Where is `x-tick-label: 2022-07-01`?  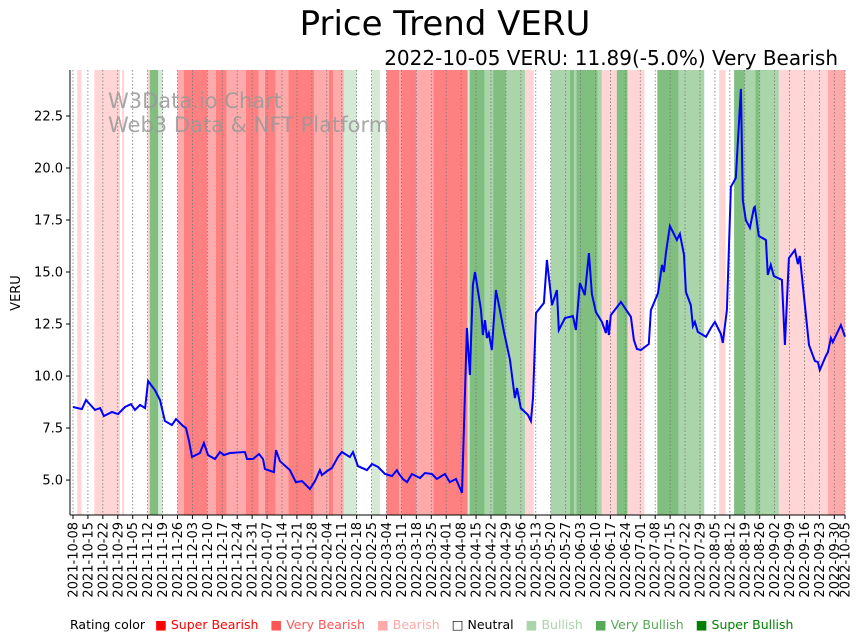
x-tick-label: 2022-07-01 is located at coordinates (641, 560).